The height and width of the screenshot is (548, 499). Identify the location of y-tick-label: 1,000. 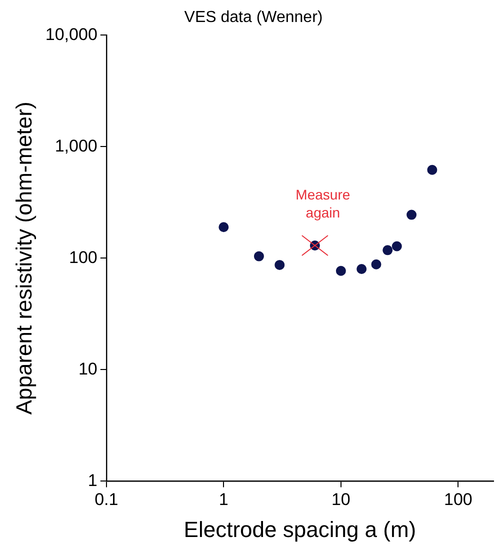
(76, 146).